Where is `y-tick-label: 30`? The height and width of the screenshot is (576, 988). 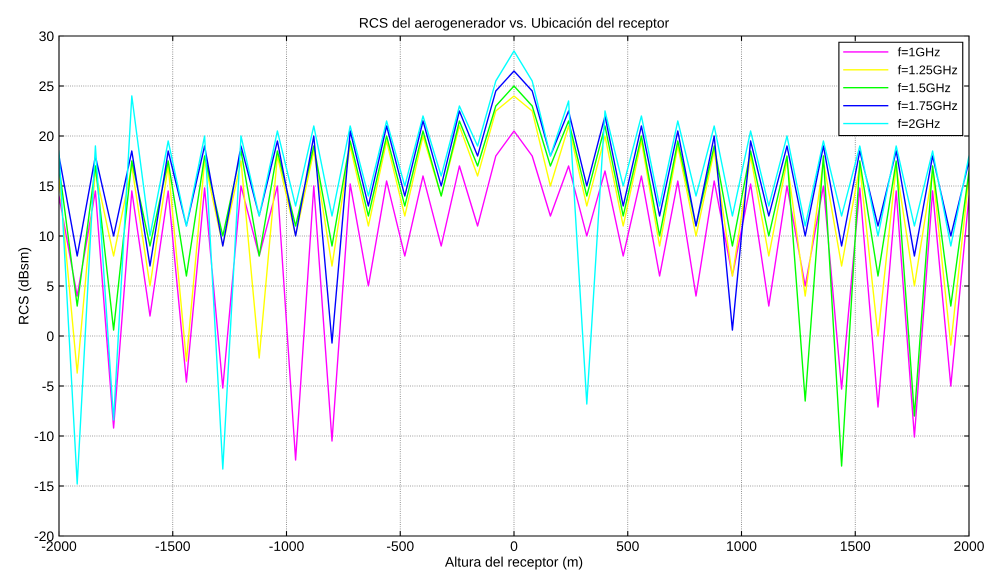 y-tick-label: 30 is located at coordinates (46, 36).